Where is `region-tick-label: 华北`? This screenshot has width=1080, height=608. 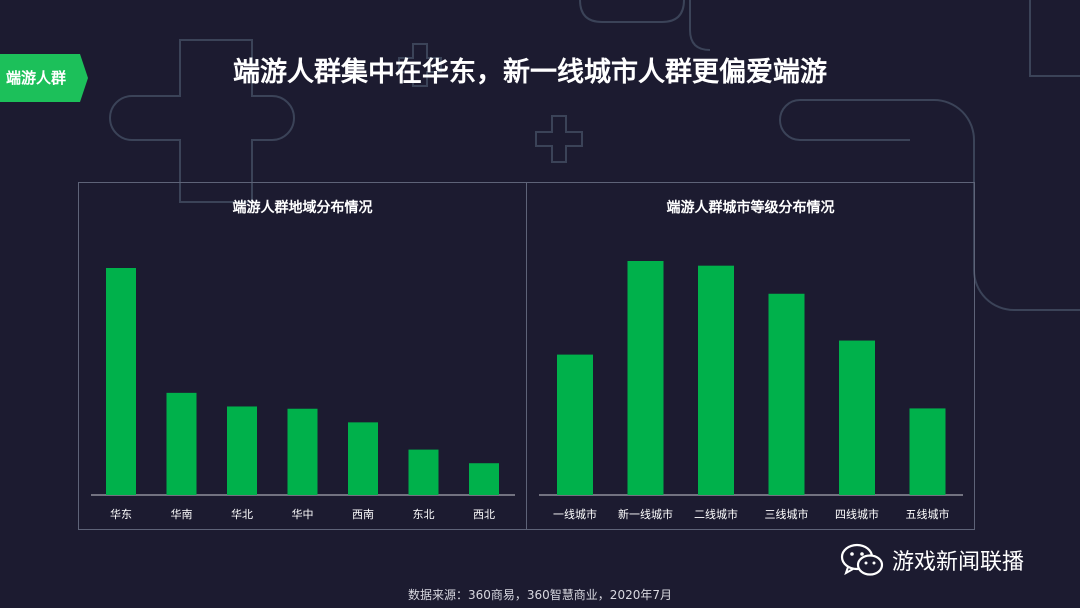 region-tick-label: 华北 is located at coordinates (242, 514).